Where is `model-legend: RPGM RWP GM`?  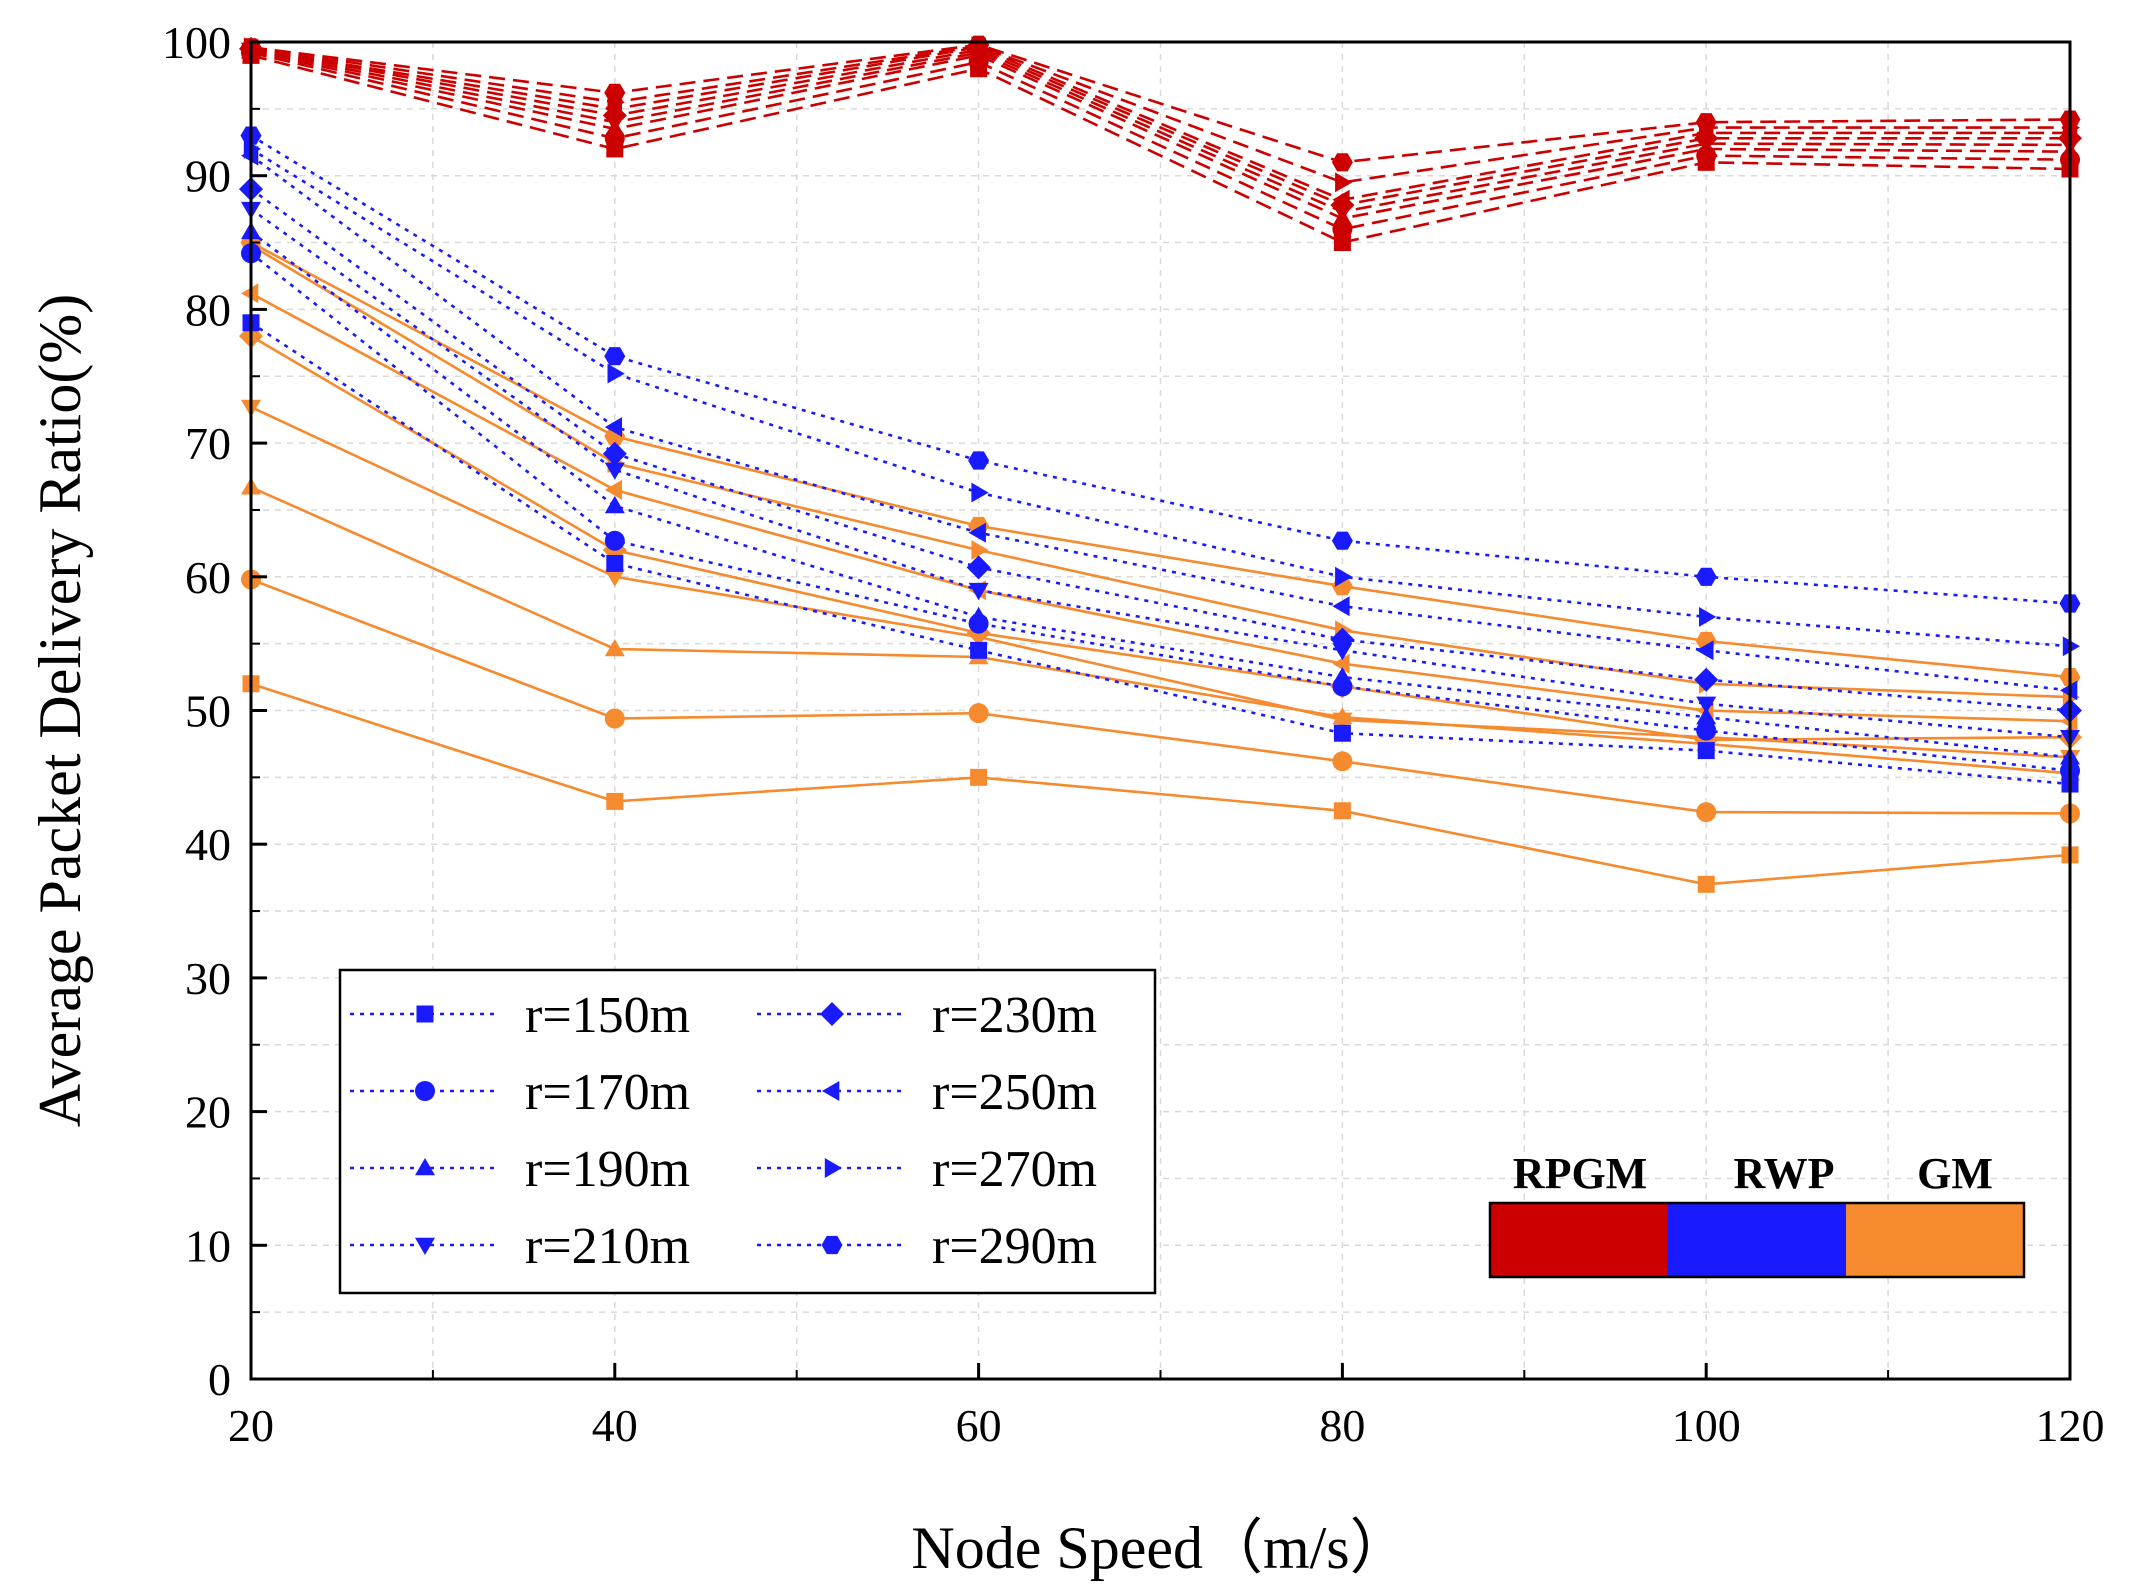
model-legend: RPGM RWP GM is located at coordinates (1757, 1214).